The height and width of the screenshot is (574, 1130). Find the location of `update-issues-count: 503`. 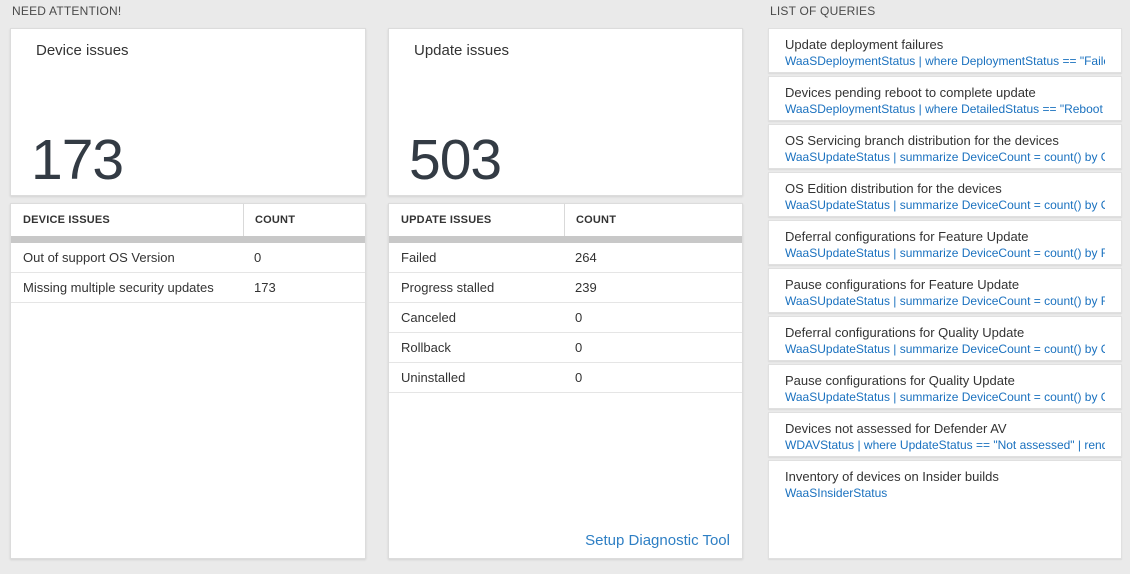

update-issues-count: 503 is located at coordinates (455, 160).